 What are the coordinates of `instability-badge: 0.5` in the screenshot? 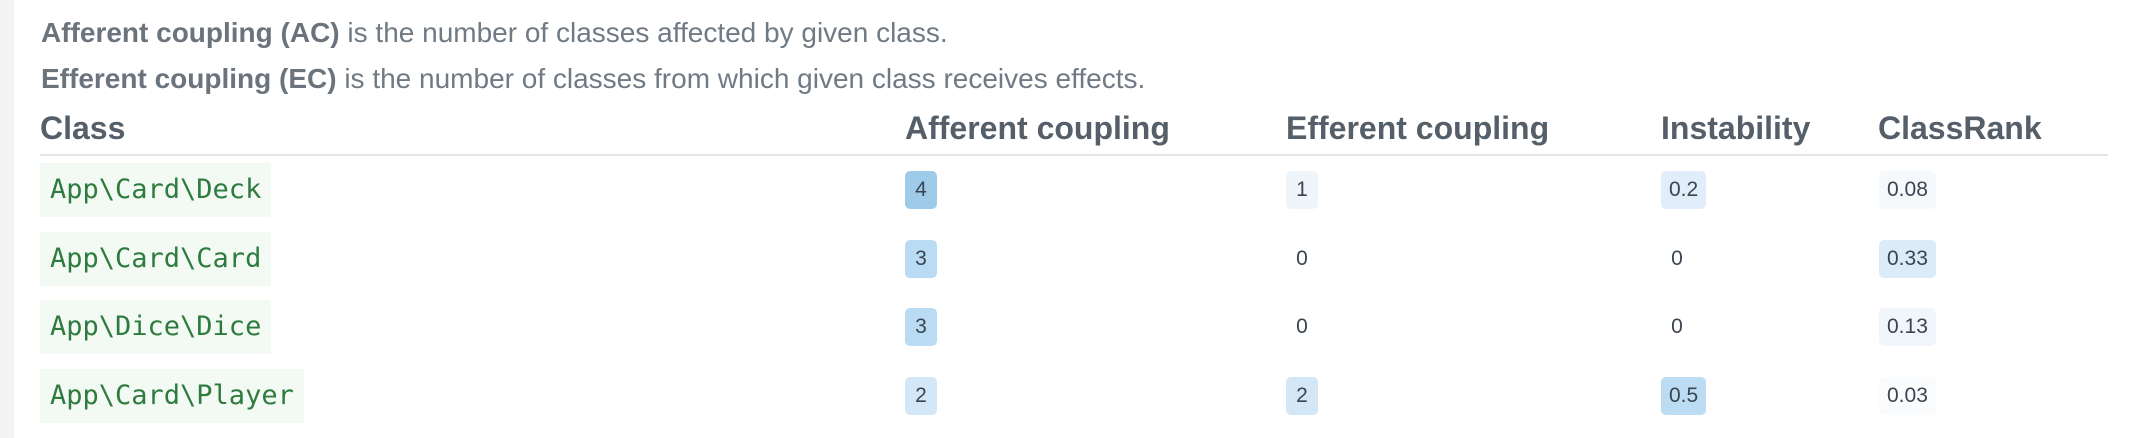 It's located at (1684, 396).